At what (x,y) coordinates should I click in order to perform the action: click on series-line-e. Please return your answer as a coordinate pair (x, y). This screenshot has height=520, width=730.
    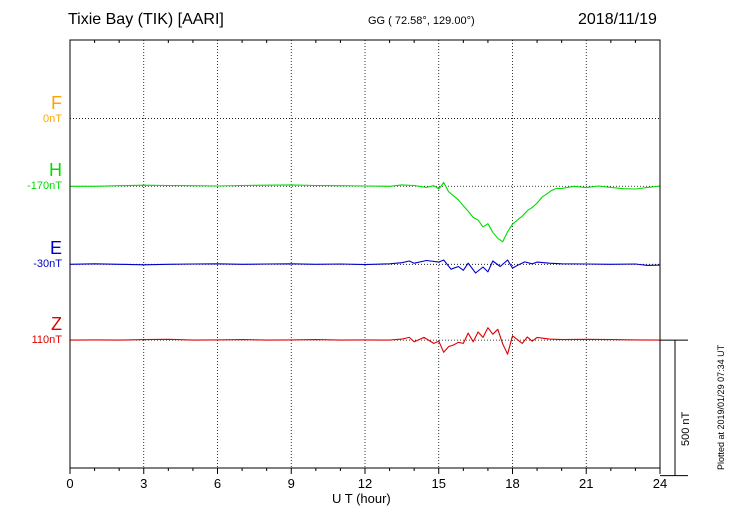
    Looking at the image, I should click on (365, 266).